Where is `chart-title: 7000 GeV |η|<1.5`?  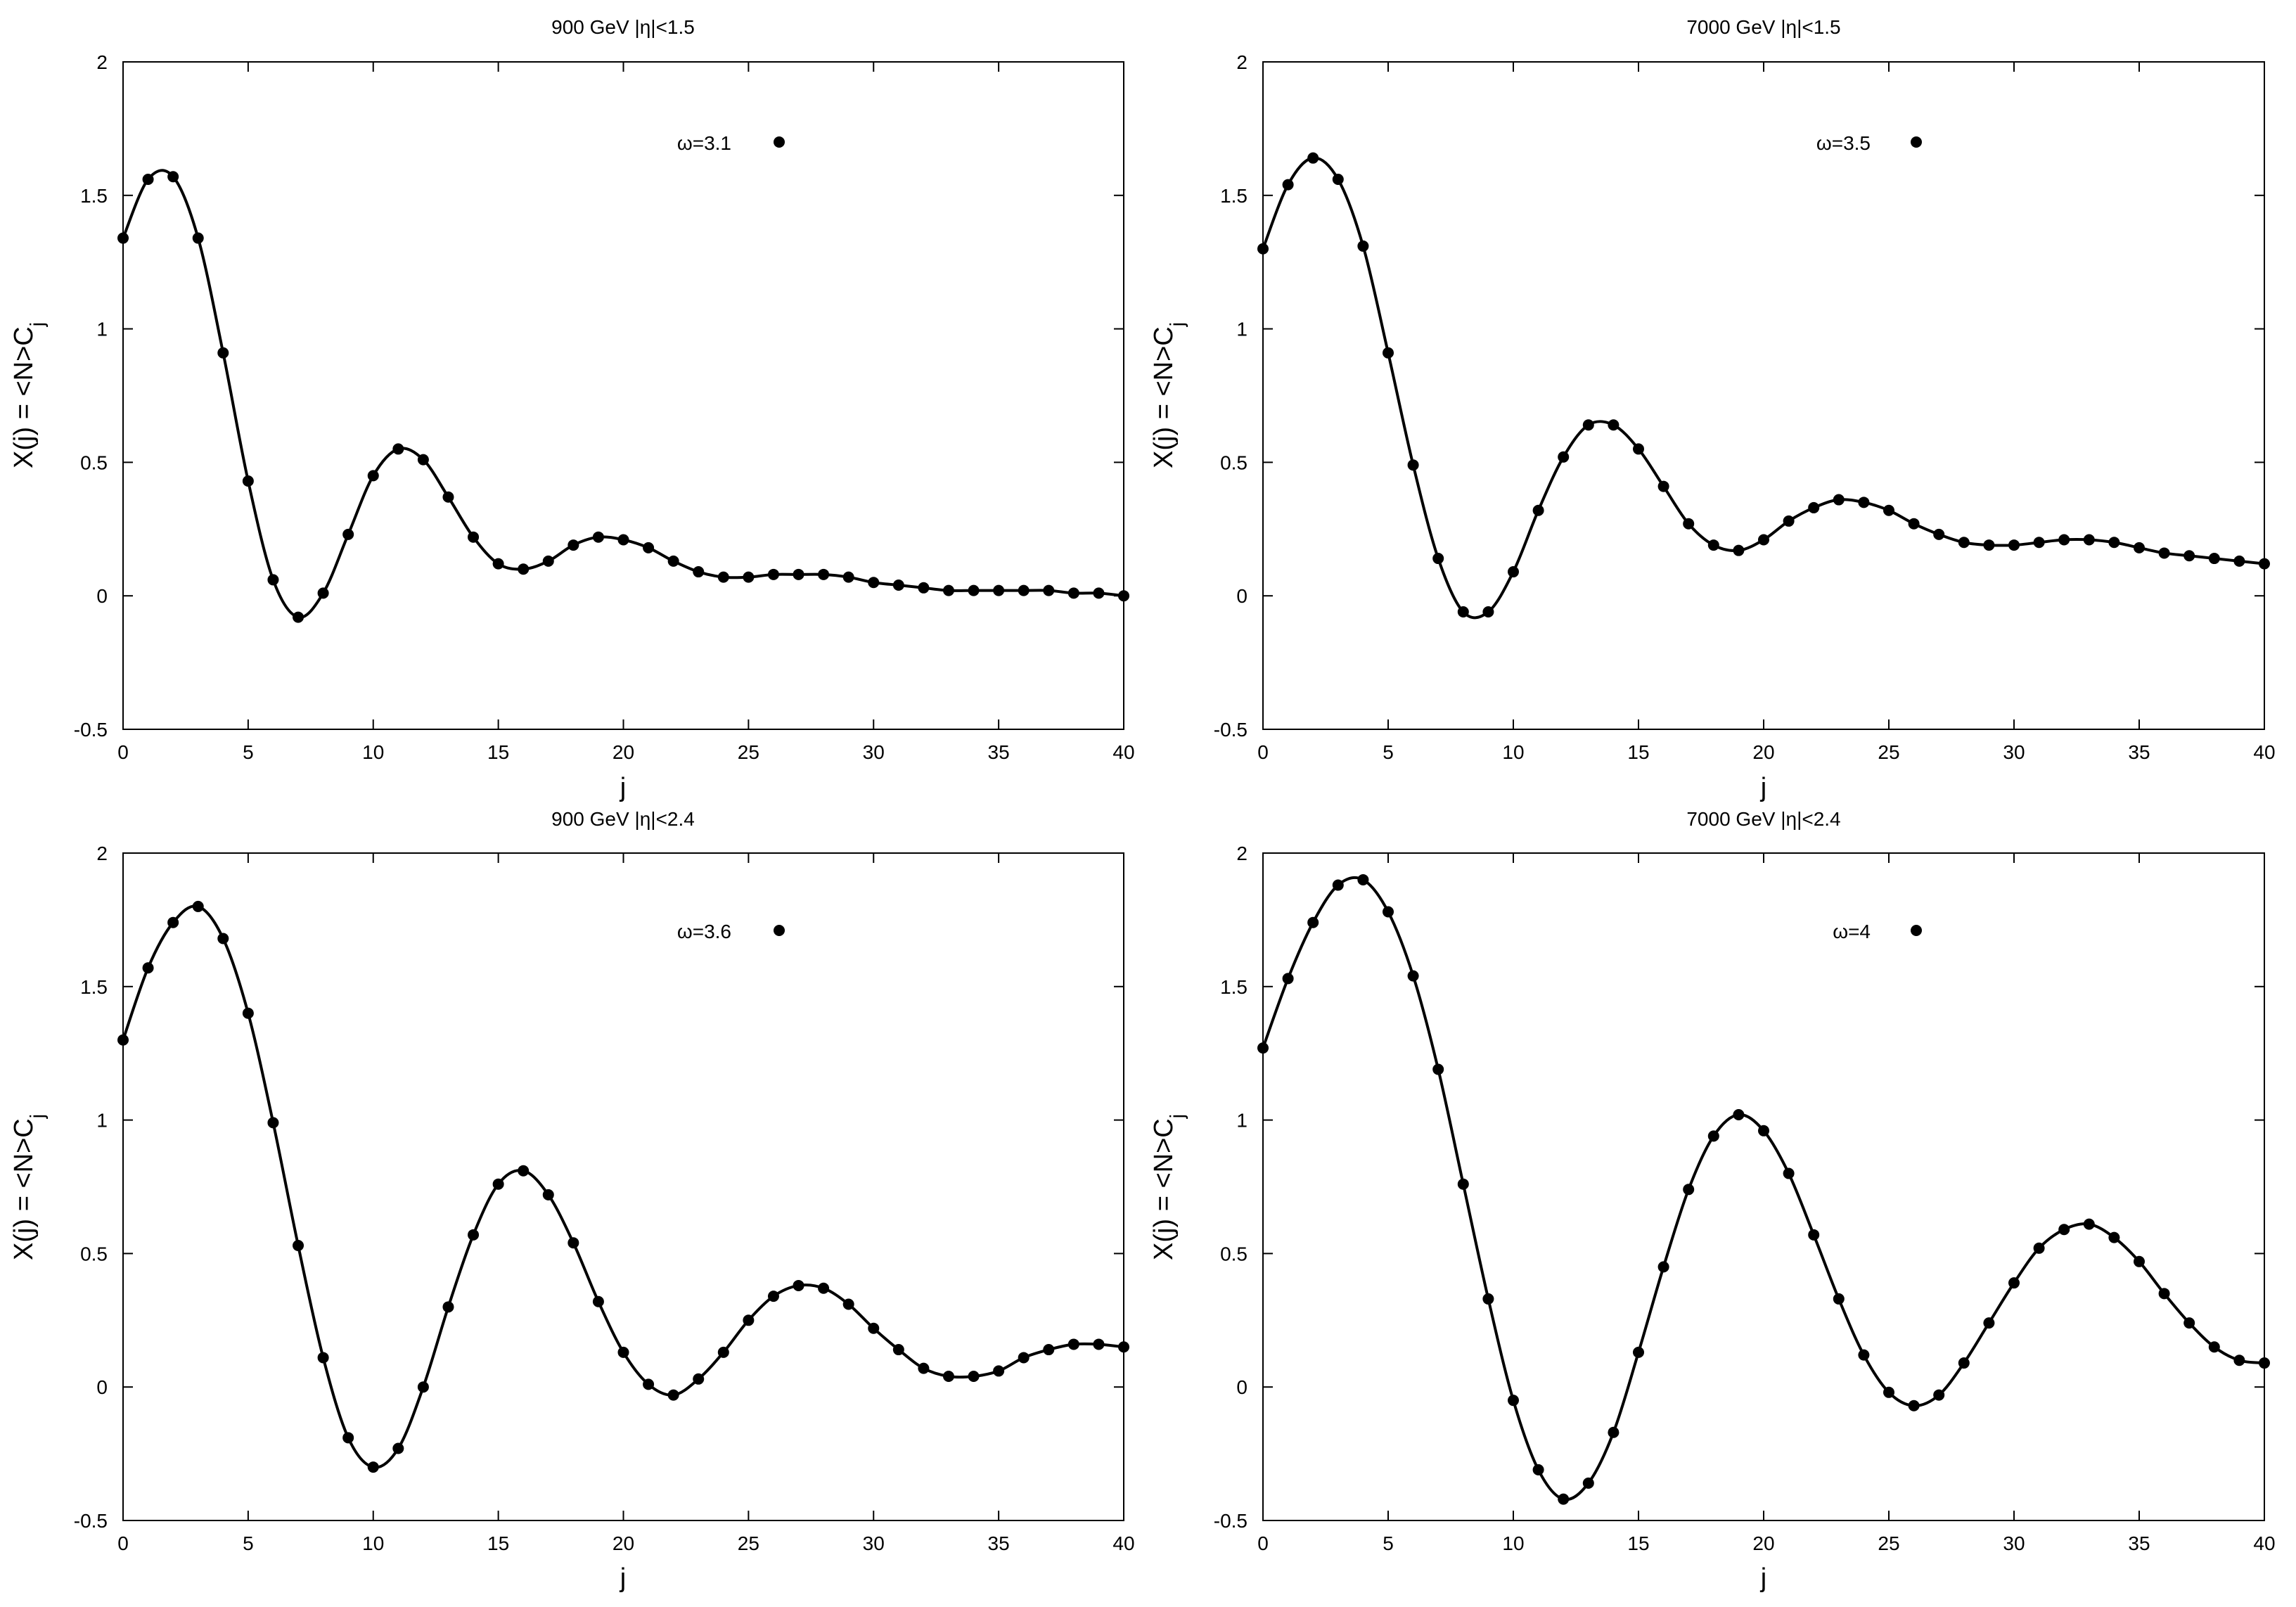
chart-title: 7000 GeV |η|<1.5 is located at coordinates (1763, 27).